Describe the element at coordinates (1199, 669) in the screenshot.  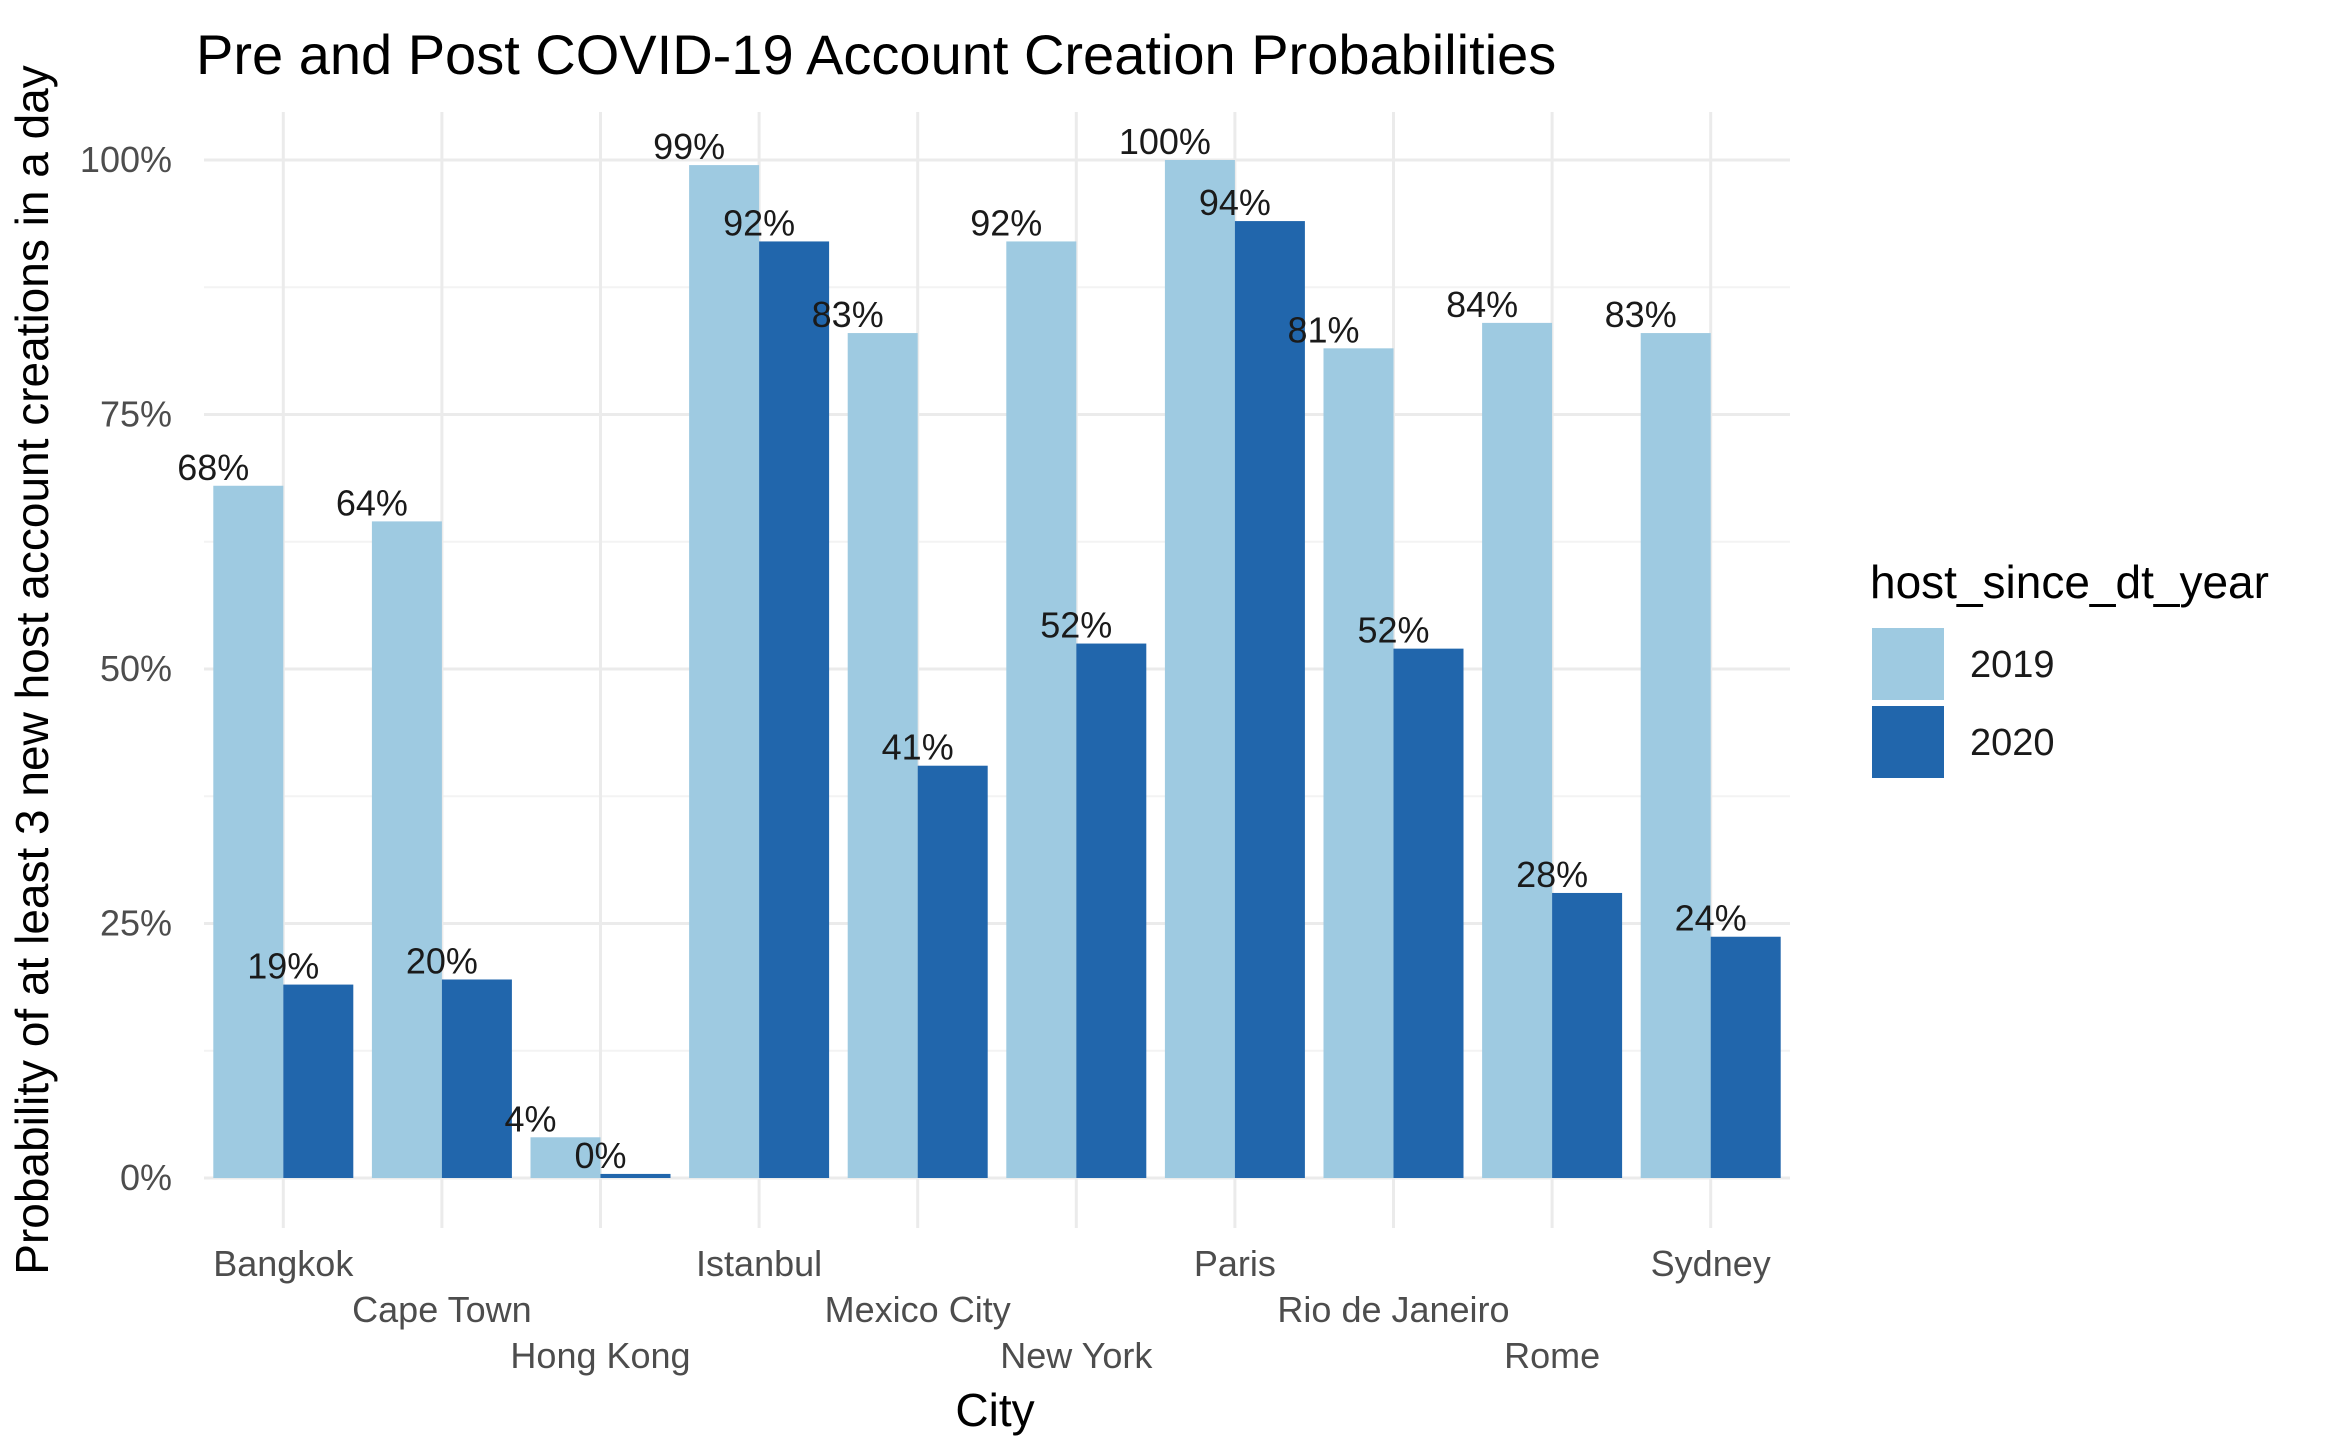
I see `bar-2019-paris` at that location.